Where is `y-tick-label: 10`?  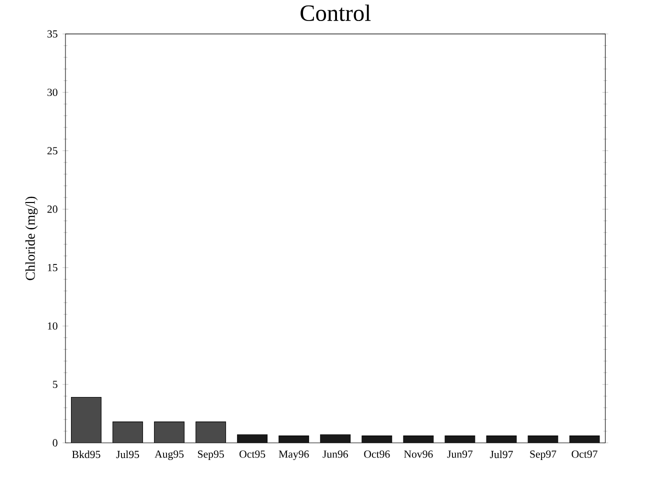
y-tick-label: 10 is located at coordinates (53, 326).